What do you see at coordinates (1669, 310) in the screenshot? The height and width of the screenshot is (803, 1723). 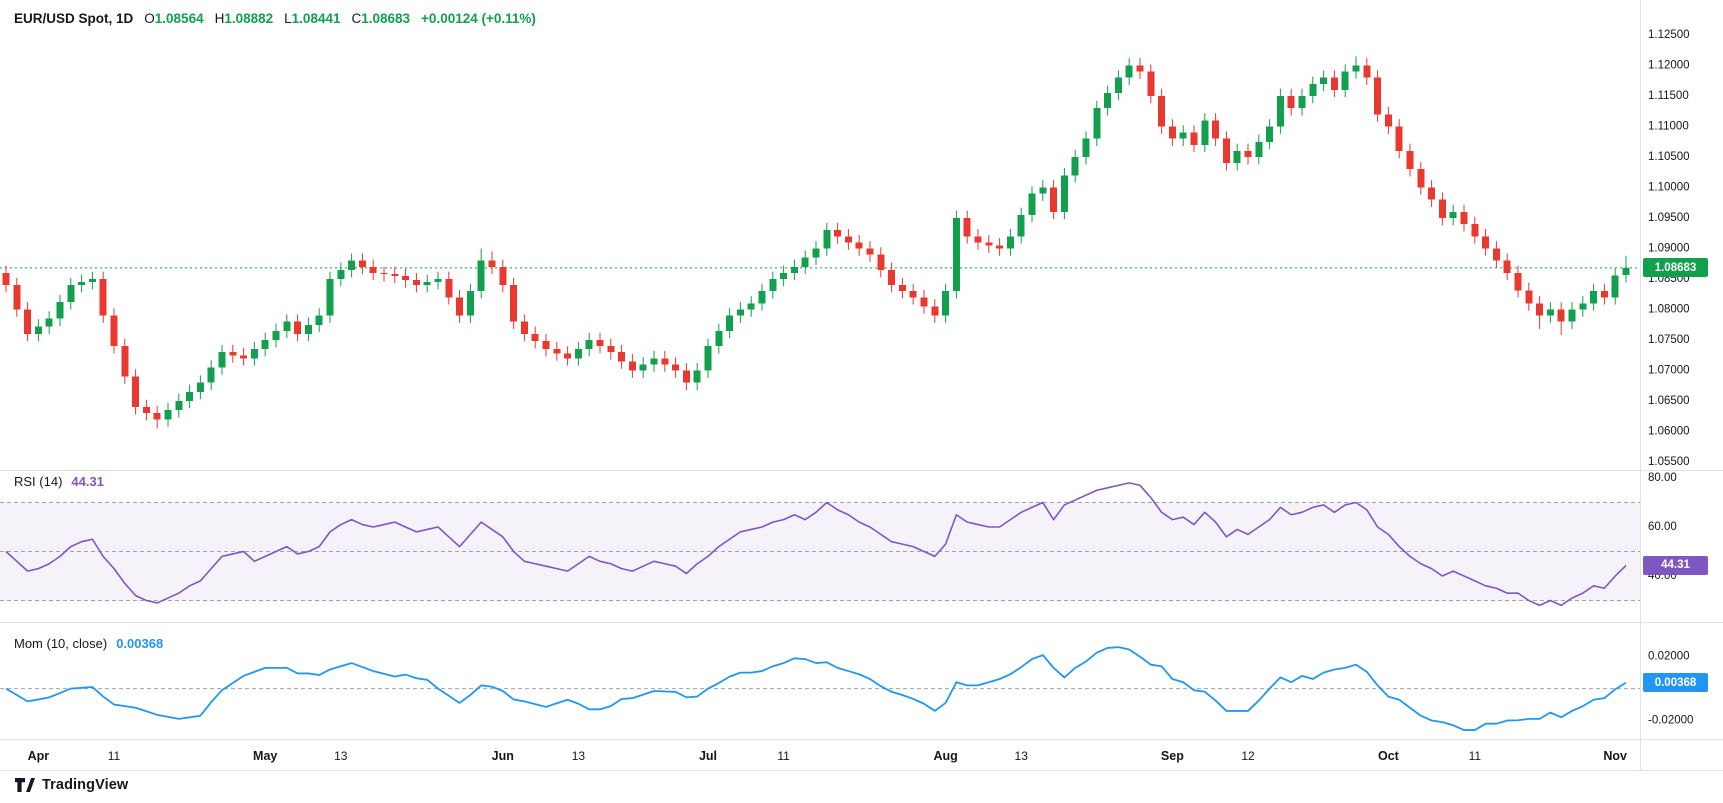 I see `svg-text: 1.08000` at bounding box center [1669, 310].